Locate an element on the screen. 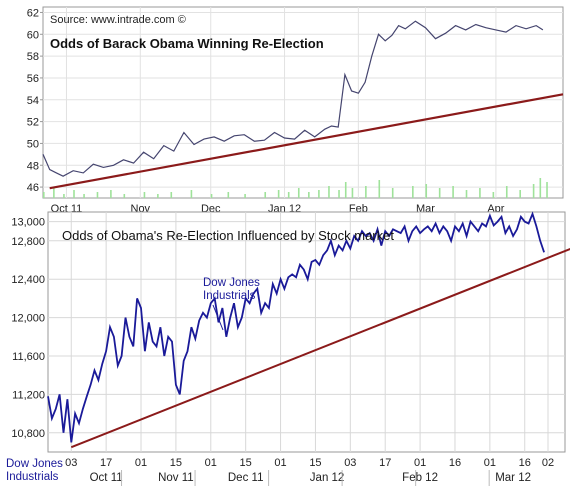 The height and width of the screenshot is (486, 570). top-volume-bars is located at coordinates (295, 188).